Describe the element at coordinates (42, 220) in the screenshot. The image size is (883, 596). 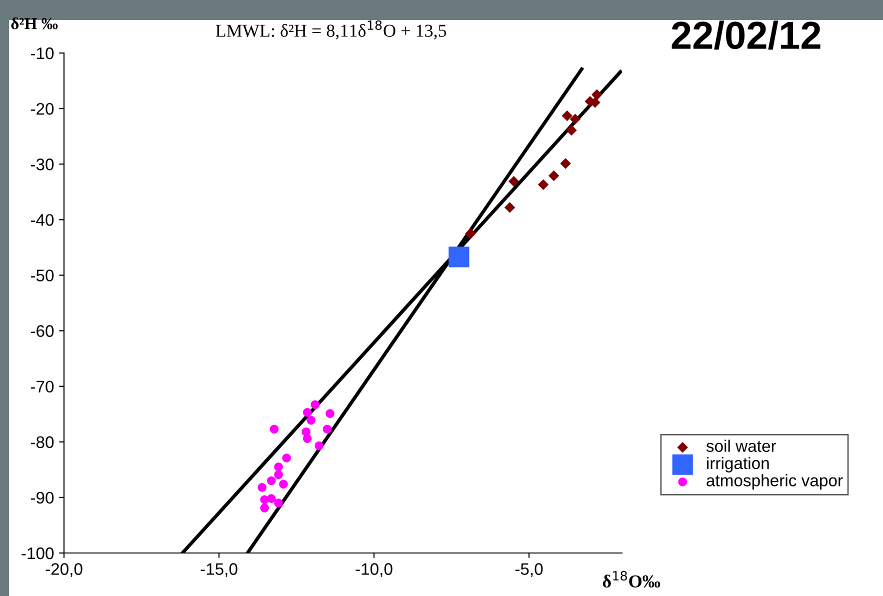
I see `y-tick-label: -40` at that location.